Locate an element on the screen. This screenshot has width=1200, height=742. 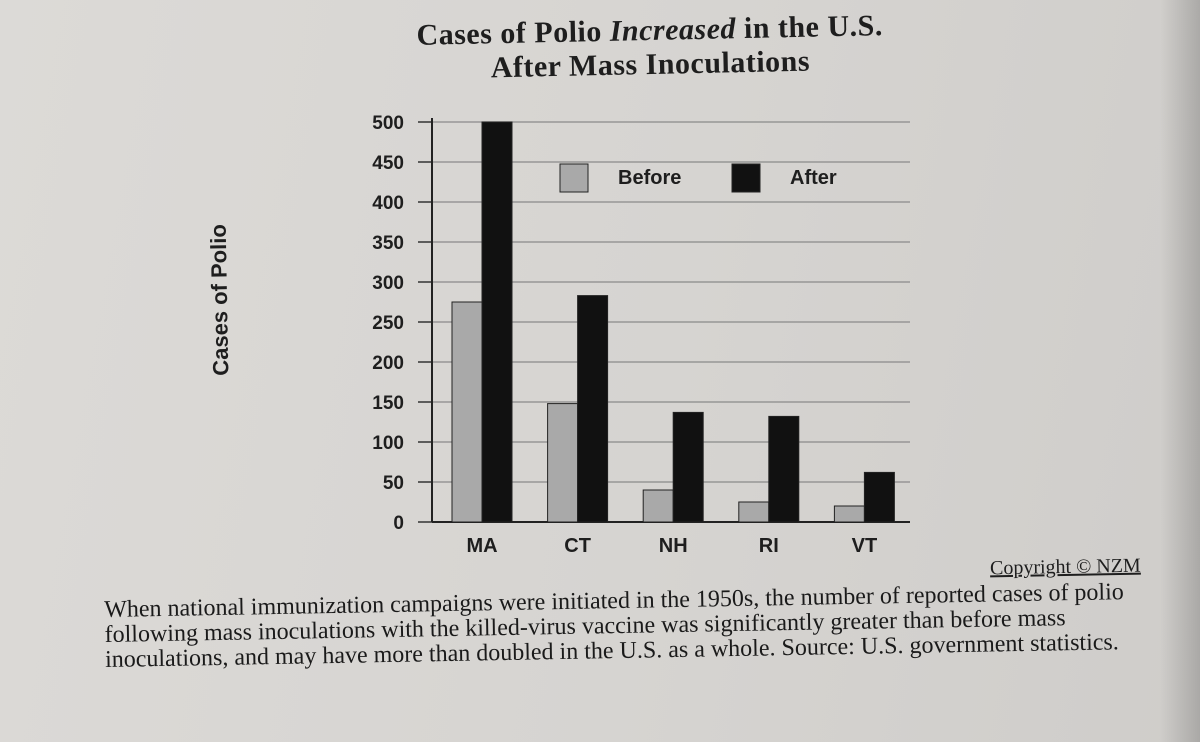
after-bar-vt is located at coordinates (879, 497).